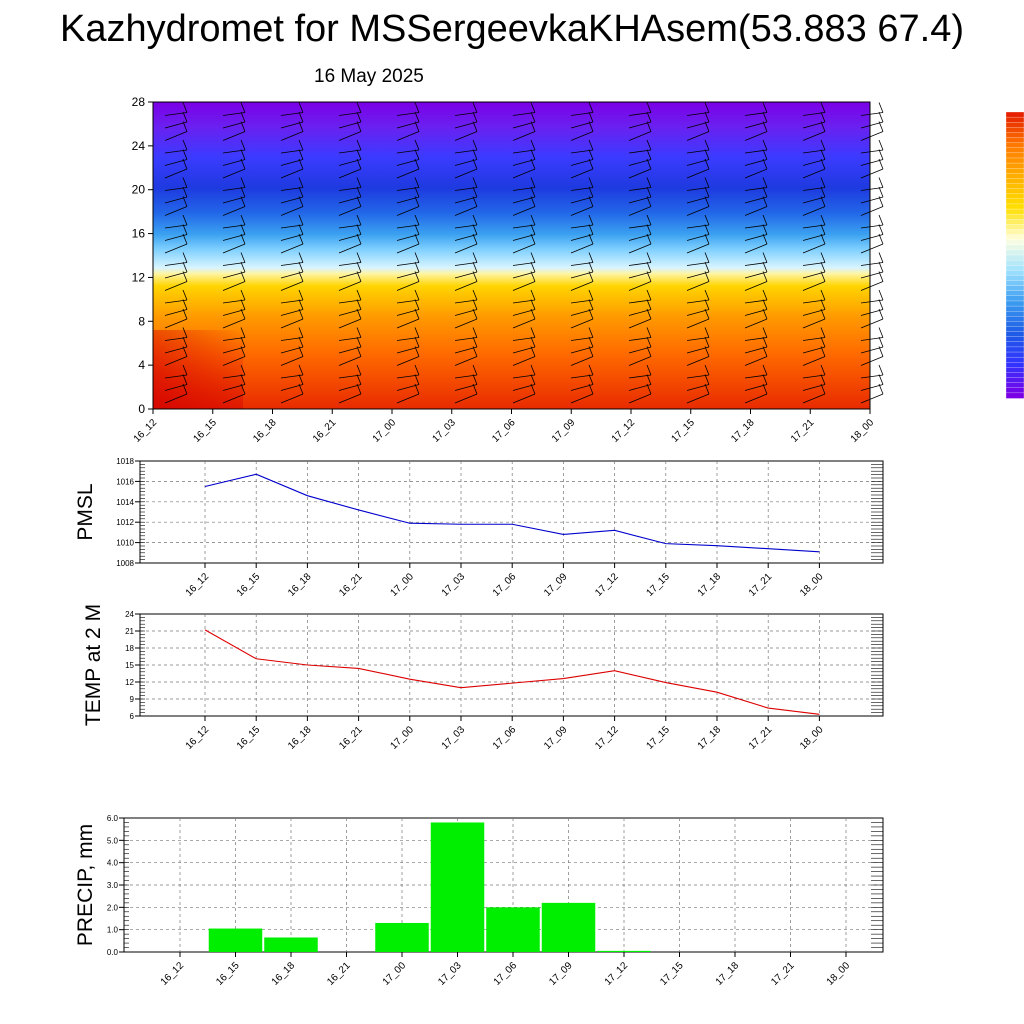 This screenshot has width=1024, height=1024. What do you see at coordinates (125, 502) in the screenshot?
I see `y-tick-label: 1014` at bounding box center [125, 502].